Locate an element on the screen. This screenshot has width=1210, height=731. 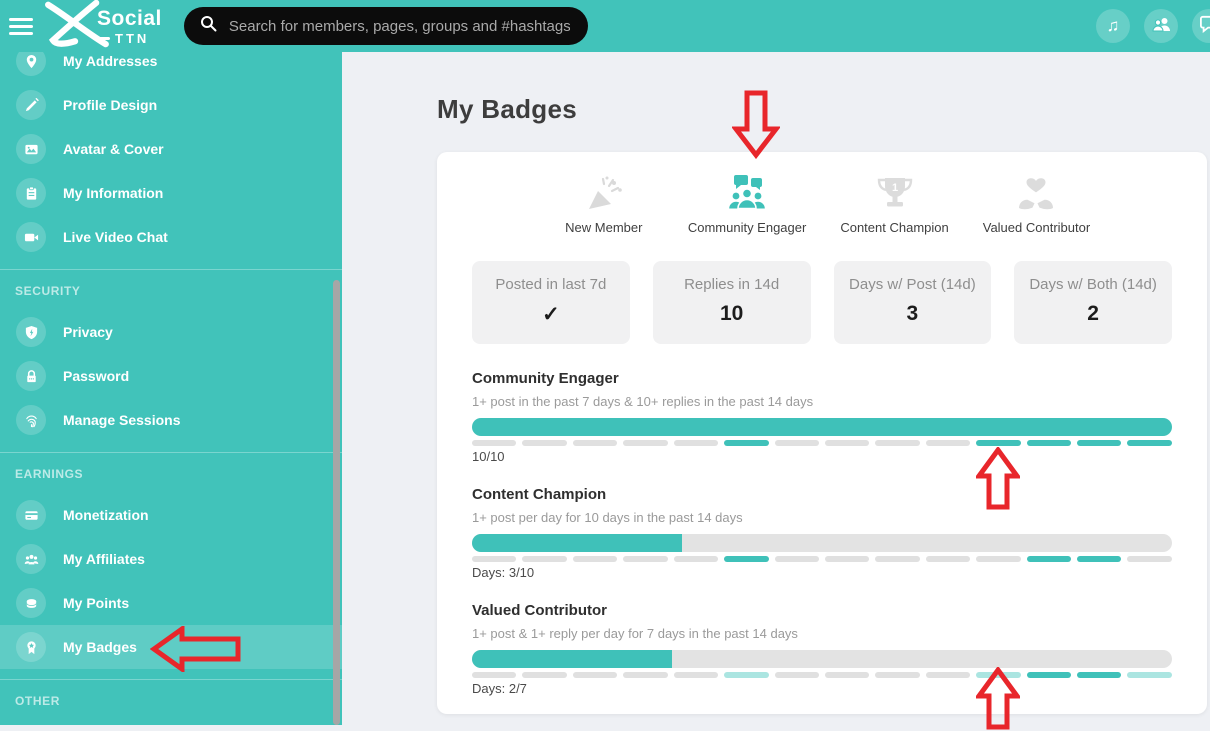
stat-label: Days w/ Post (14d) is located at coordinates (912, 284).